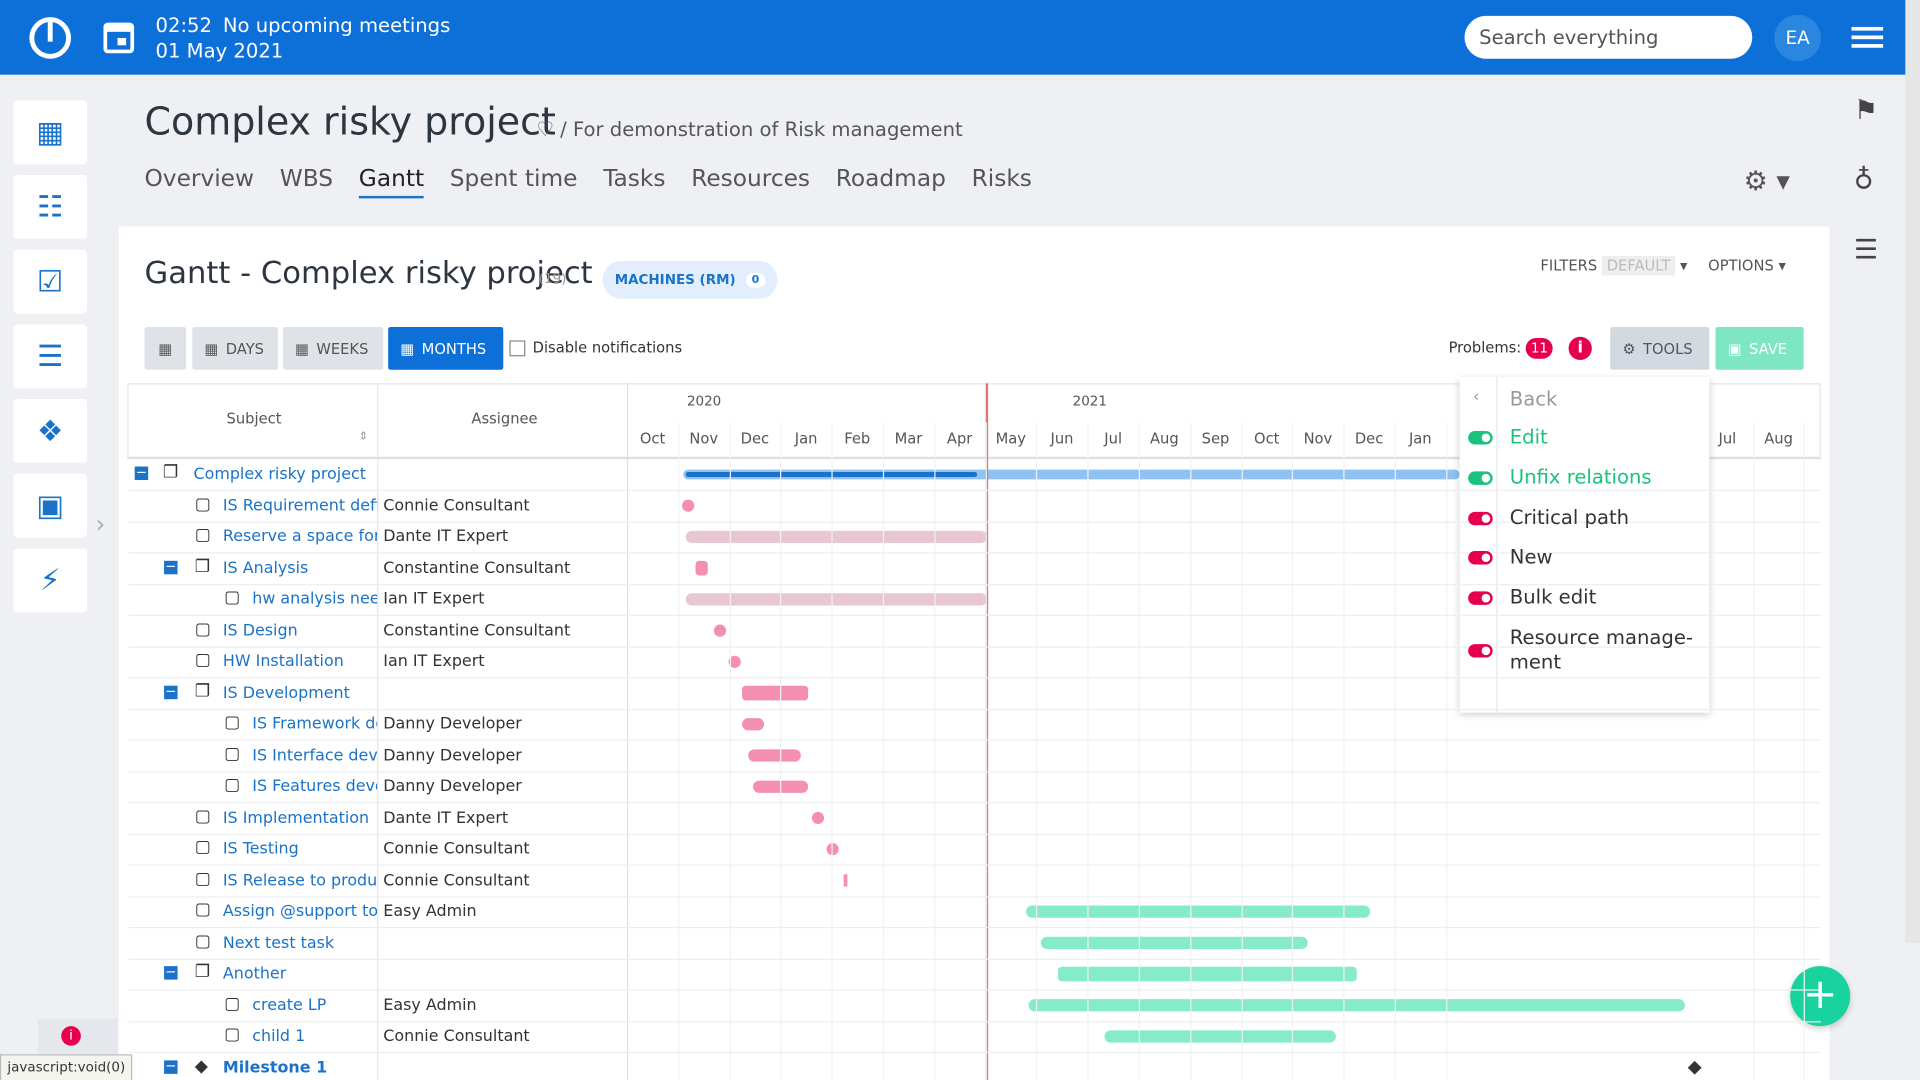 This screenshot has width=1920, height=1080. What do you see at coordinates (50, 207) in the screenshot?
I see `sidebar-item: ☷` at bounding box center [50, 207].